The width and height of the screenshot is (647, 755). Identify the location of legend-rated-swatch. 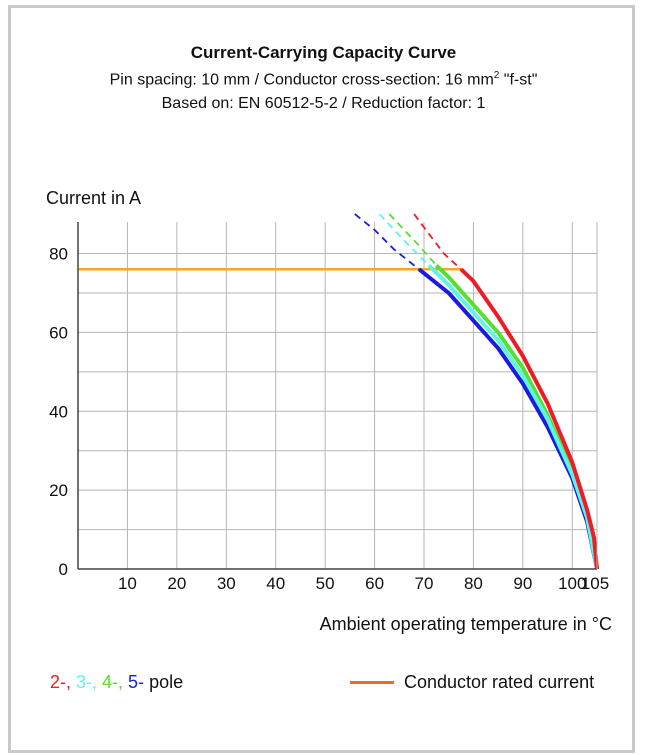
(372, 682).